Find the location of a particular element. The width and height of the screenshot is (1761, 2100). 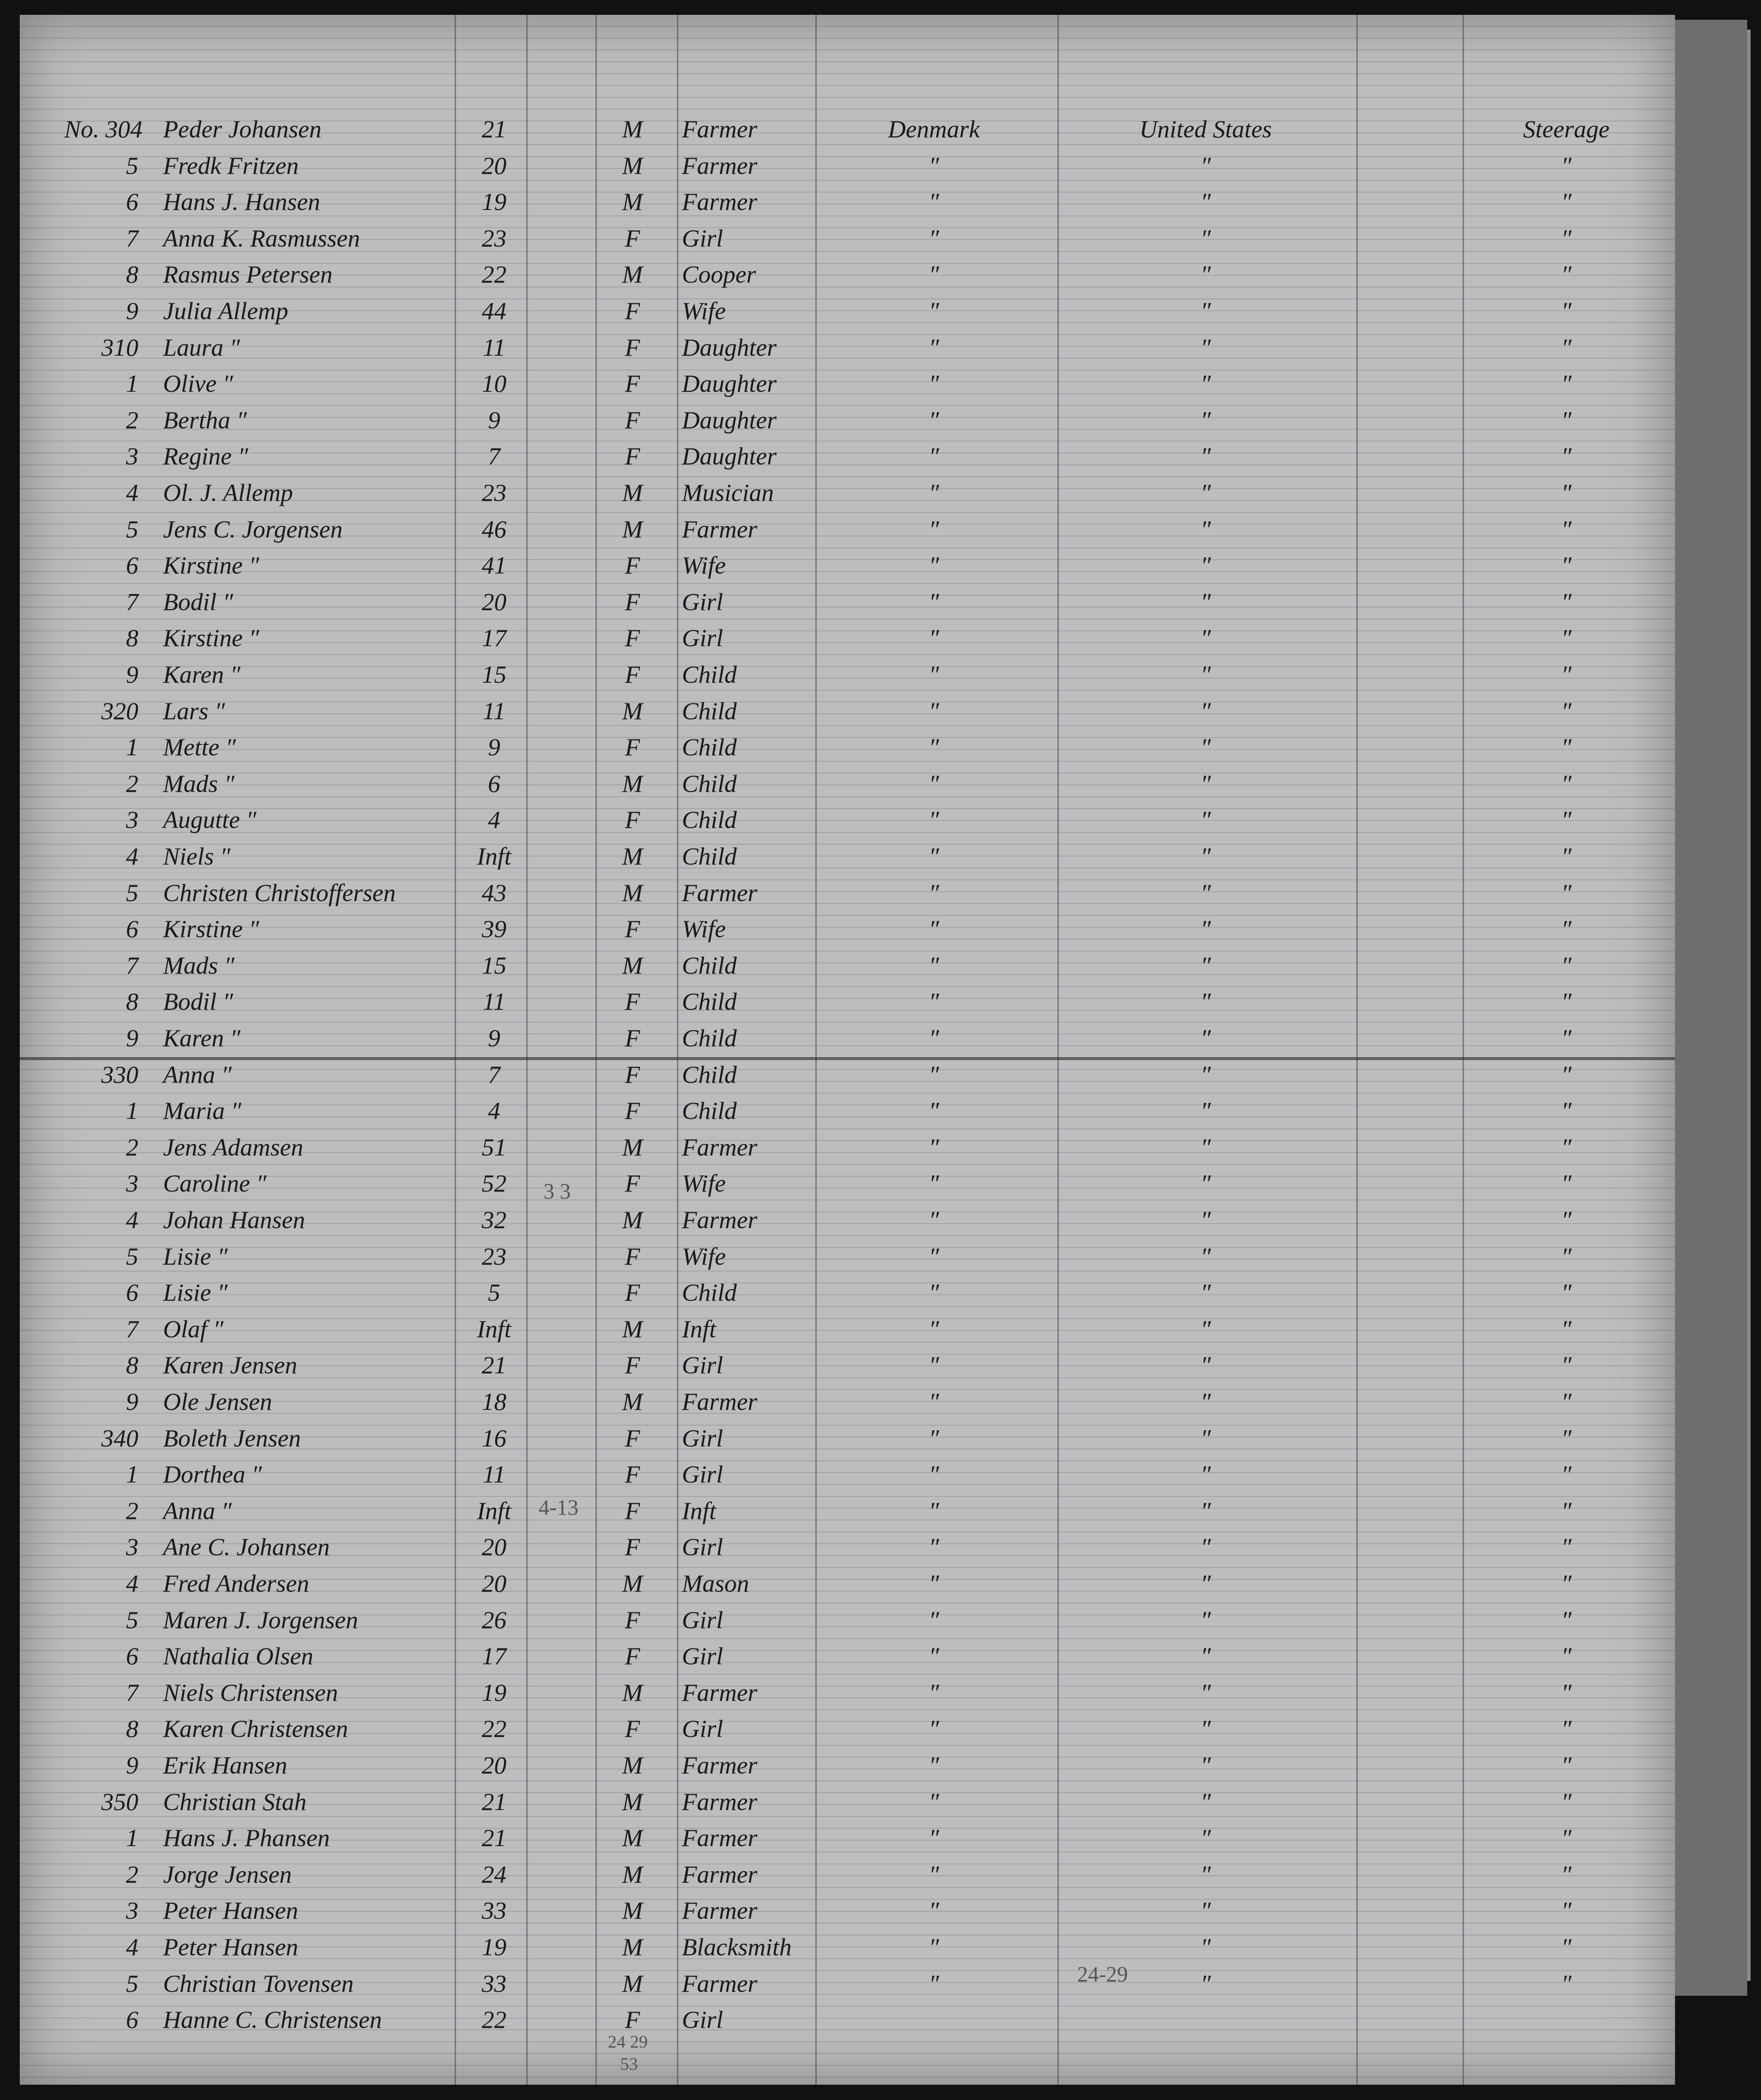

passenger-age: 11 is located at coordinates (494, 711).